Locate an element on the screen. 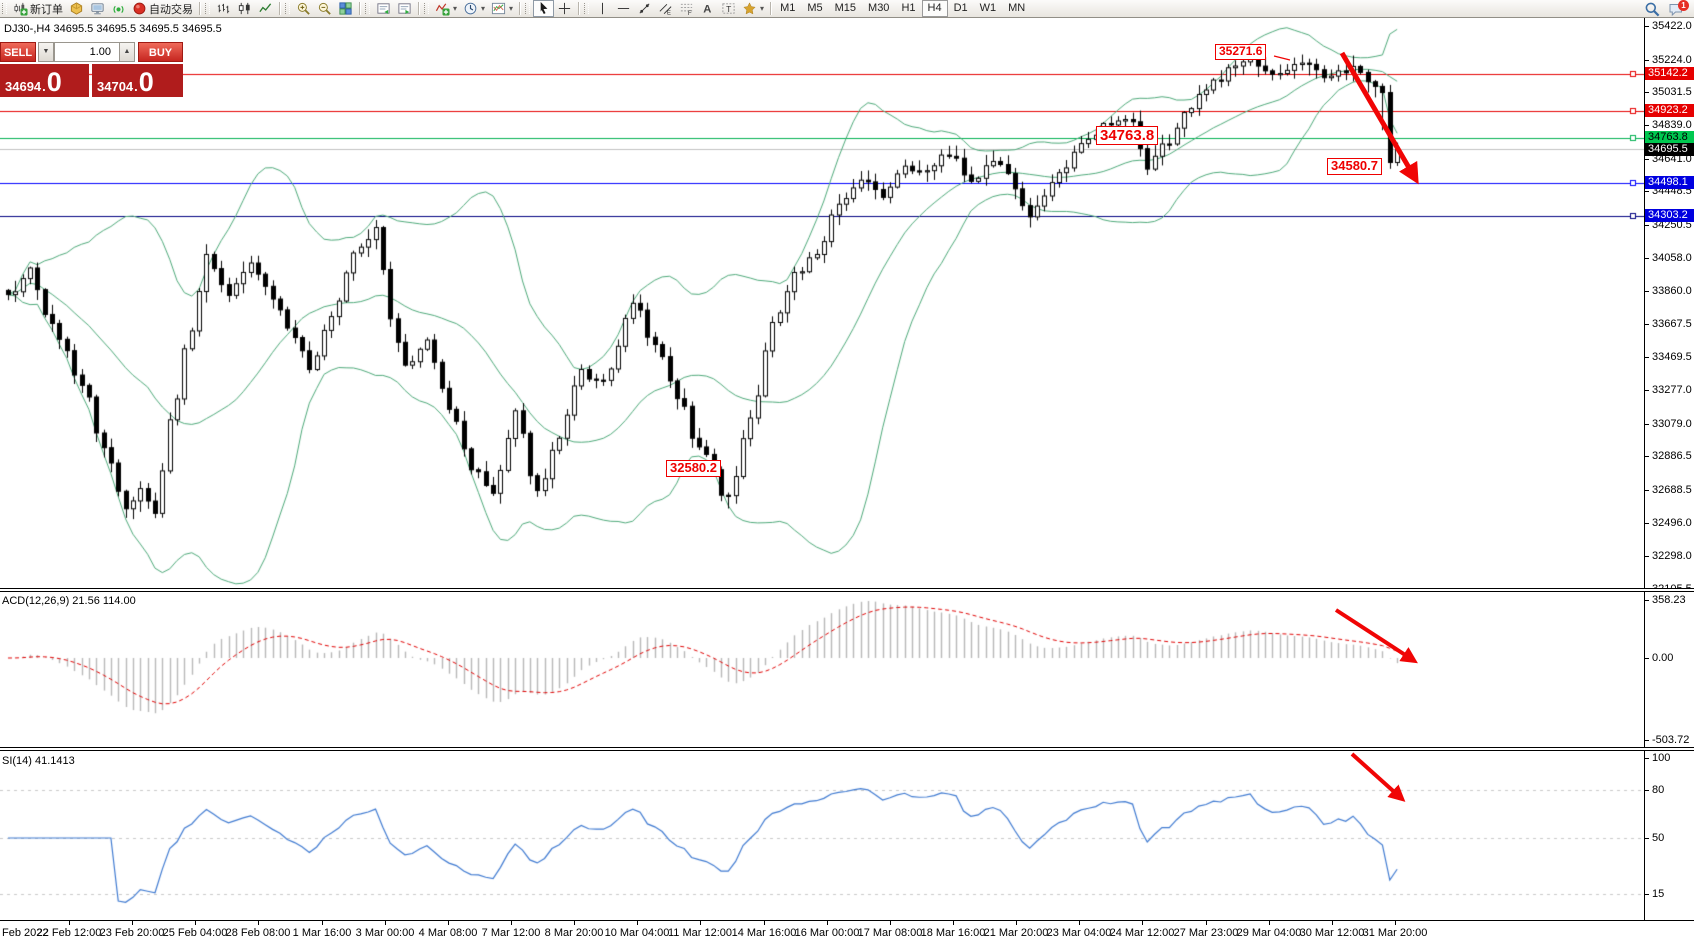 This screenshot has width=1694, height=943. fibonacci-button: F is located at coordinates (686, 8).